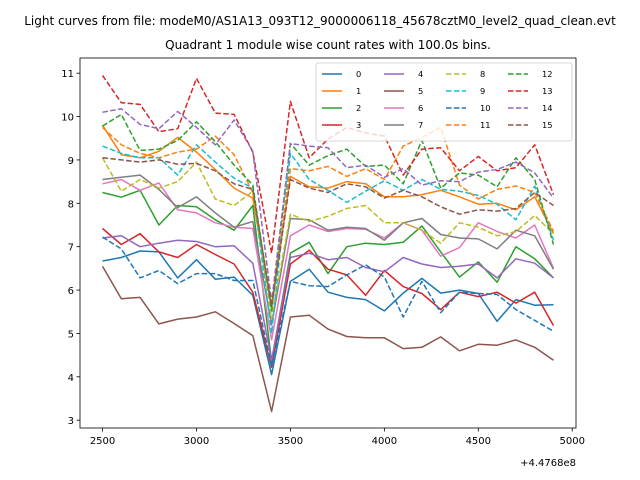 This screenshot has width=640, height=480. What do you see at coordinates (547, 108) in the screenshot?
I see `legend-label-14: 14` at bounding box center [547, 108].